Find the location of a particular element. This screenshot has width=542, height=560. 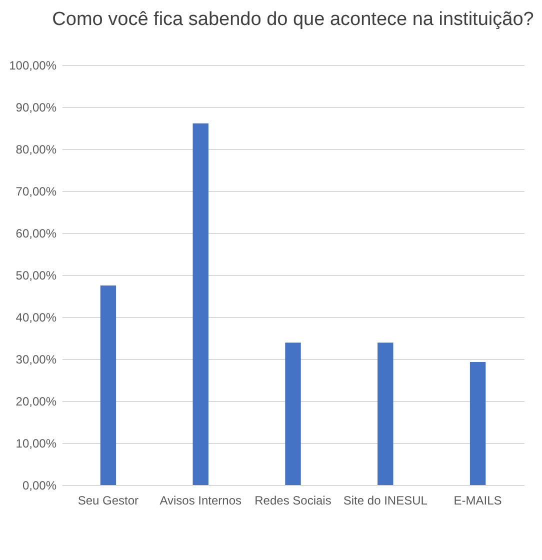

y-tick-label: 70,00% is located at coordinates (36, 191).